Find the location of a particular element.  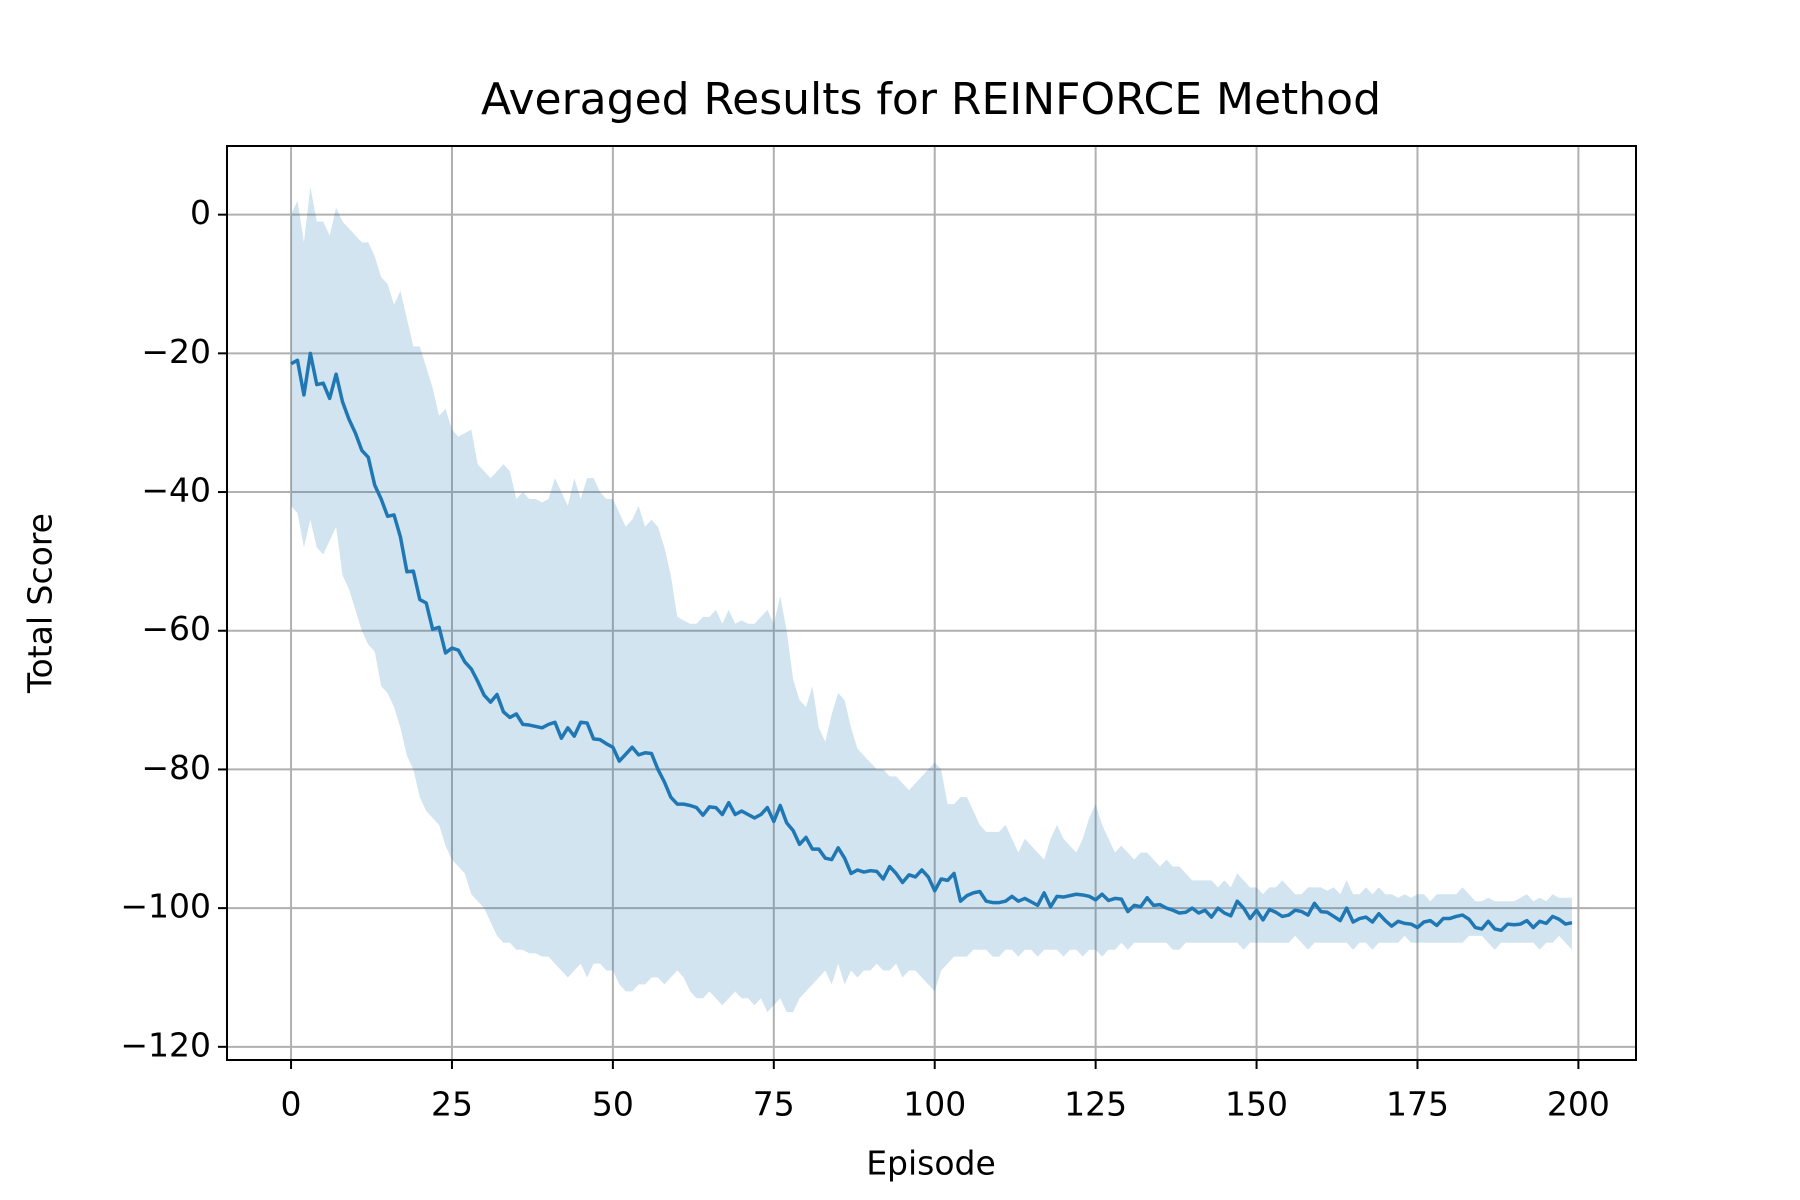

y-tick-label: −120 is located at coordinates (165, 1044).